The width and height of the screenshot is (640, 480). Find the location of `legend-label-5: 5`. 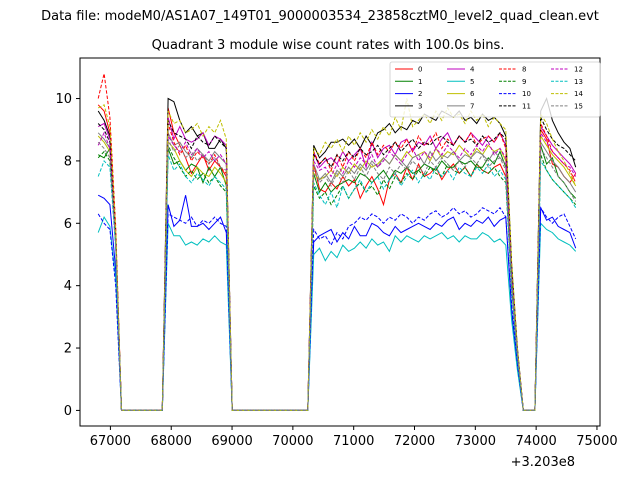

legend-label-5: 5 is located at coordinates (472, 82).